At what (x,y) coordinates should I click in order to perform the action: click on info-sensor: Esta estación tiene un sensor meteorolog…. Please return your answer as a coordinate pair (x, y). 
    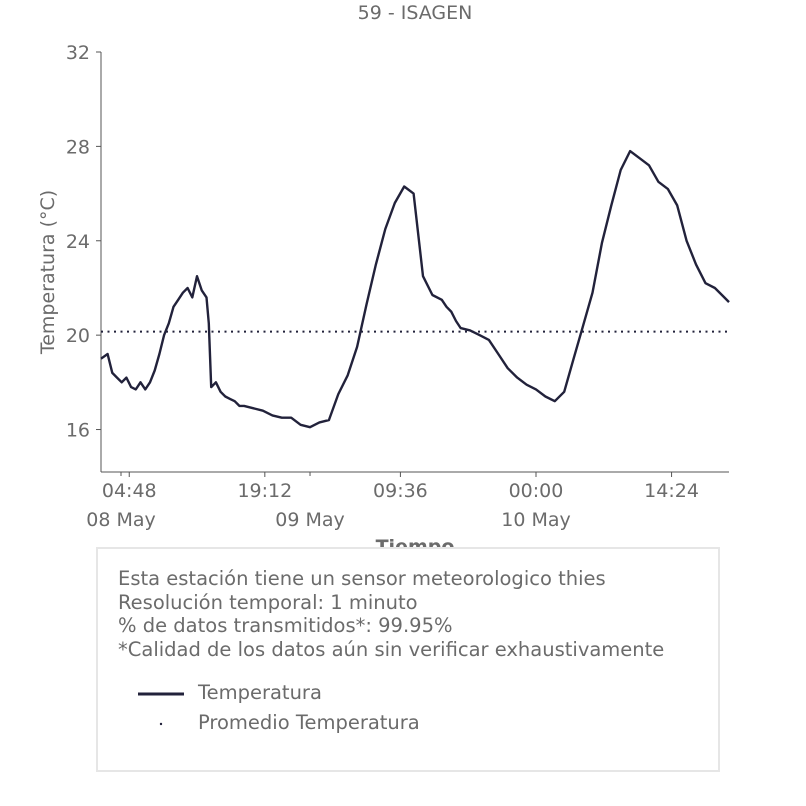
    Looking at the image, I should click on (362, 578).